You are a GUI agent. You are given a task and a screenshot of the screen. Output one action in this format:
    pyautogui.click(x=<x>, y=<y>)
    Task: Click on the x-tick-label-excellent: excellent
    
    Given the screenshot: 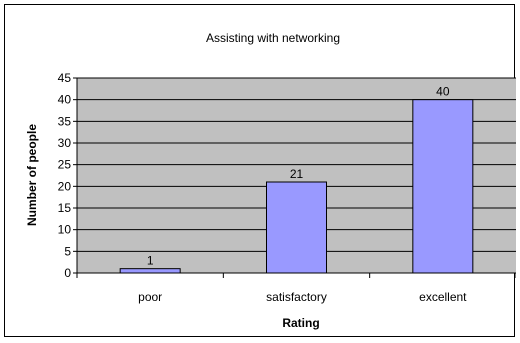 What is the action you would take?
    pyautogui.click(x=443, y=297)
    